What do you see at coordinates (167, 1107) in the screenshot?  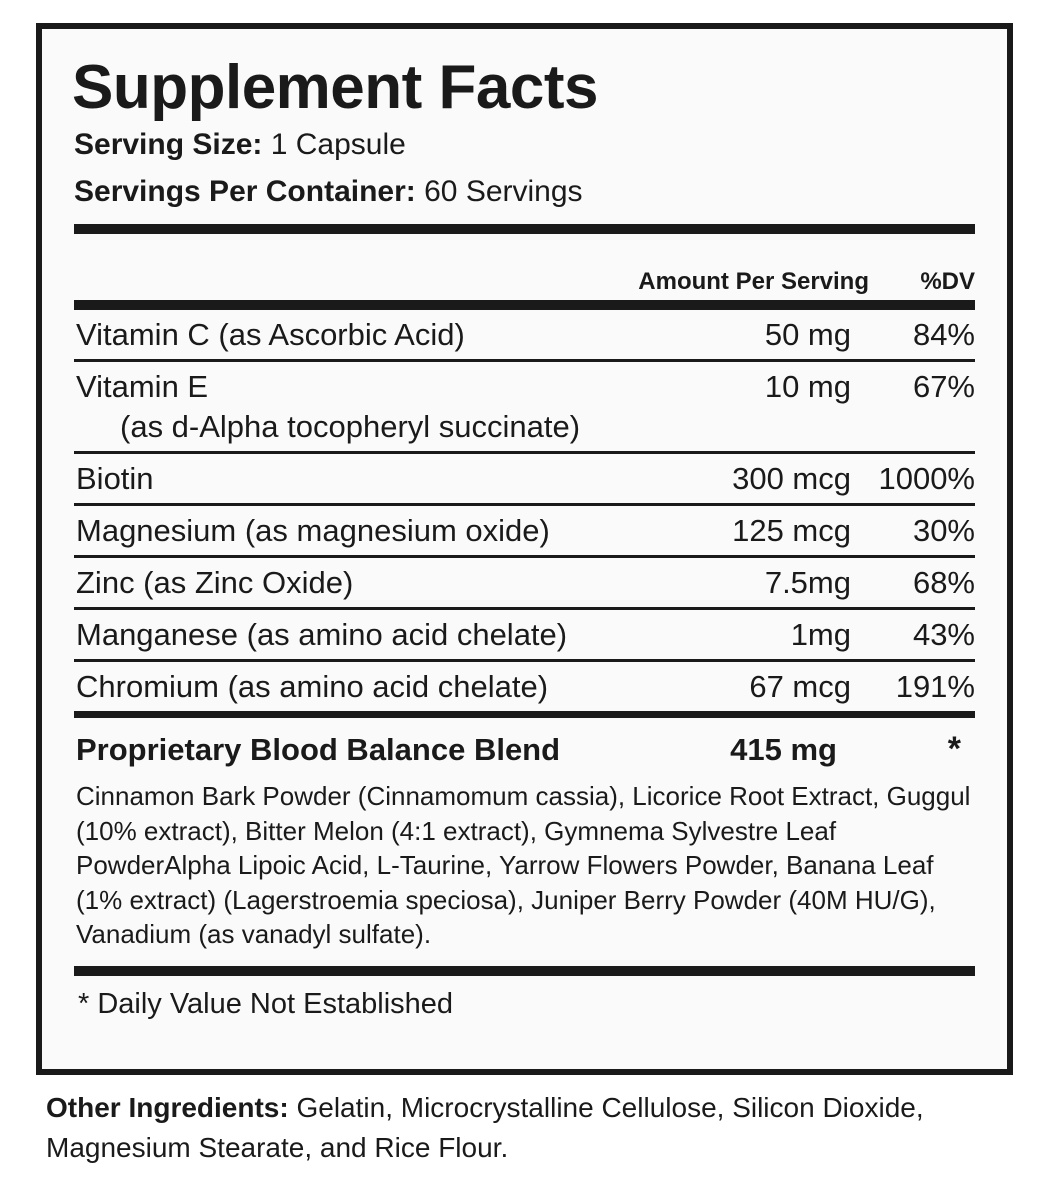 I see `other-ingredients-label: Other Ingredients:` at bounding box center [167, 1107].